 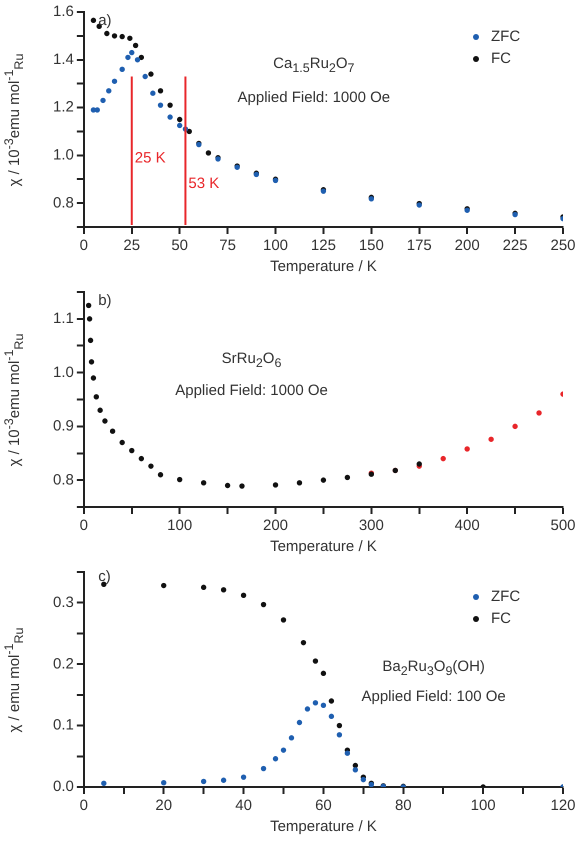 I want to click on x-tick-label: 25, so click(x=131, y=245).